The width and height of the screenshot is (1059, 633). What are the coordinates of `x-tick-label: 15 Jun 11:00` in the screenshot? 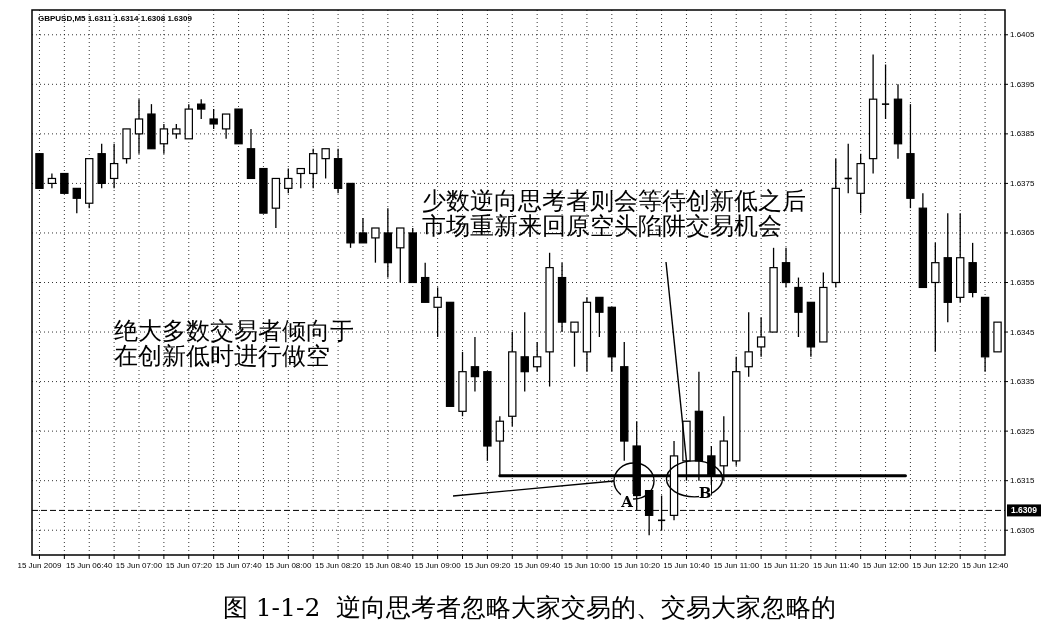 It's located at (736, 565).